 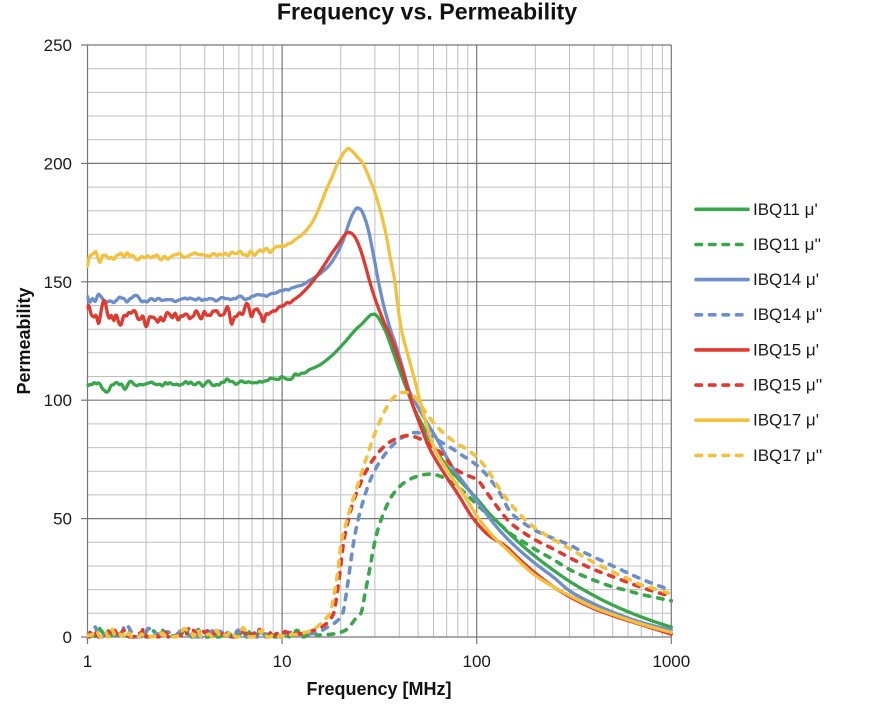 What do you see at coordinates (785, 209) in the screenshot?
I see `svg-text: IBQ11 μ'` at bounding box center [785, 209].